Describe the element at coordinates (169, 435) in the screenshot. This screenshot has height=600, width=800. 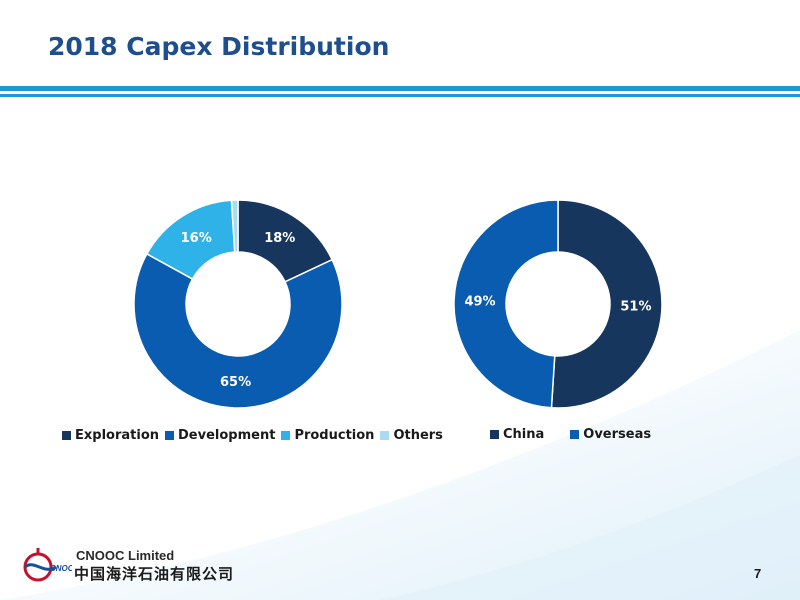
I see `legend-swatch-development` at that location.